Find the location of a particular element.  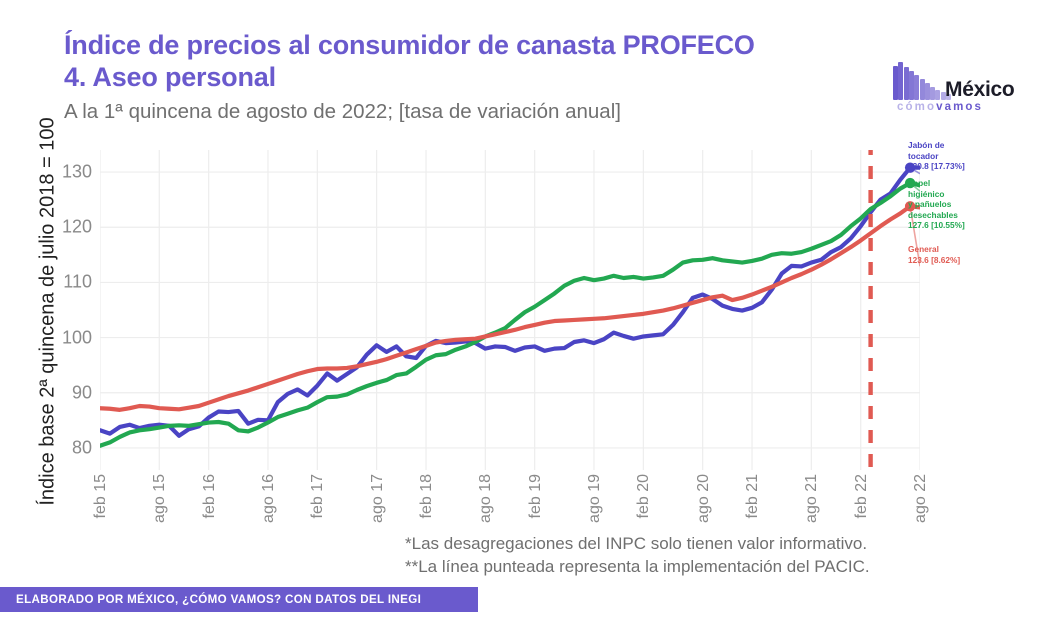

logo: México cómovamos is located at coordinates (958, 89).